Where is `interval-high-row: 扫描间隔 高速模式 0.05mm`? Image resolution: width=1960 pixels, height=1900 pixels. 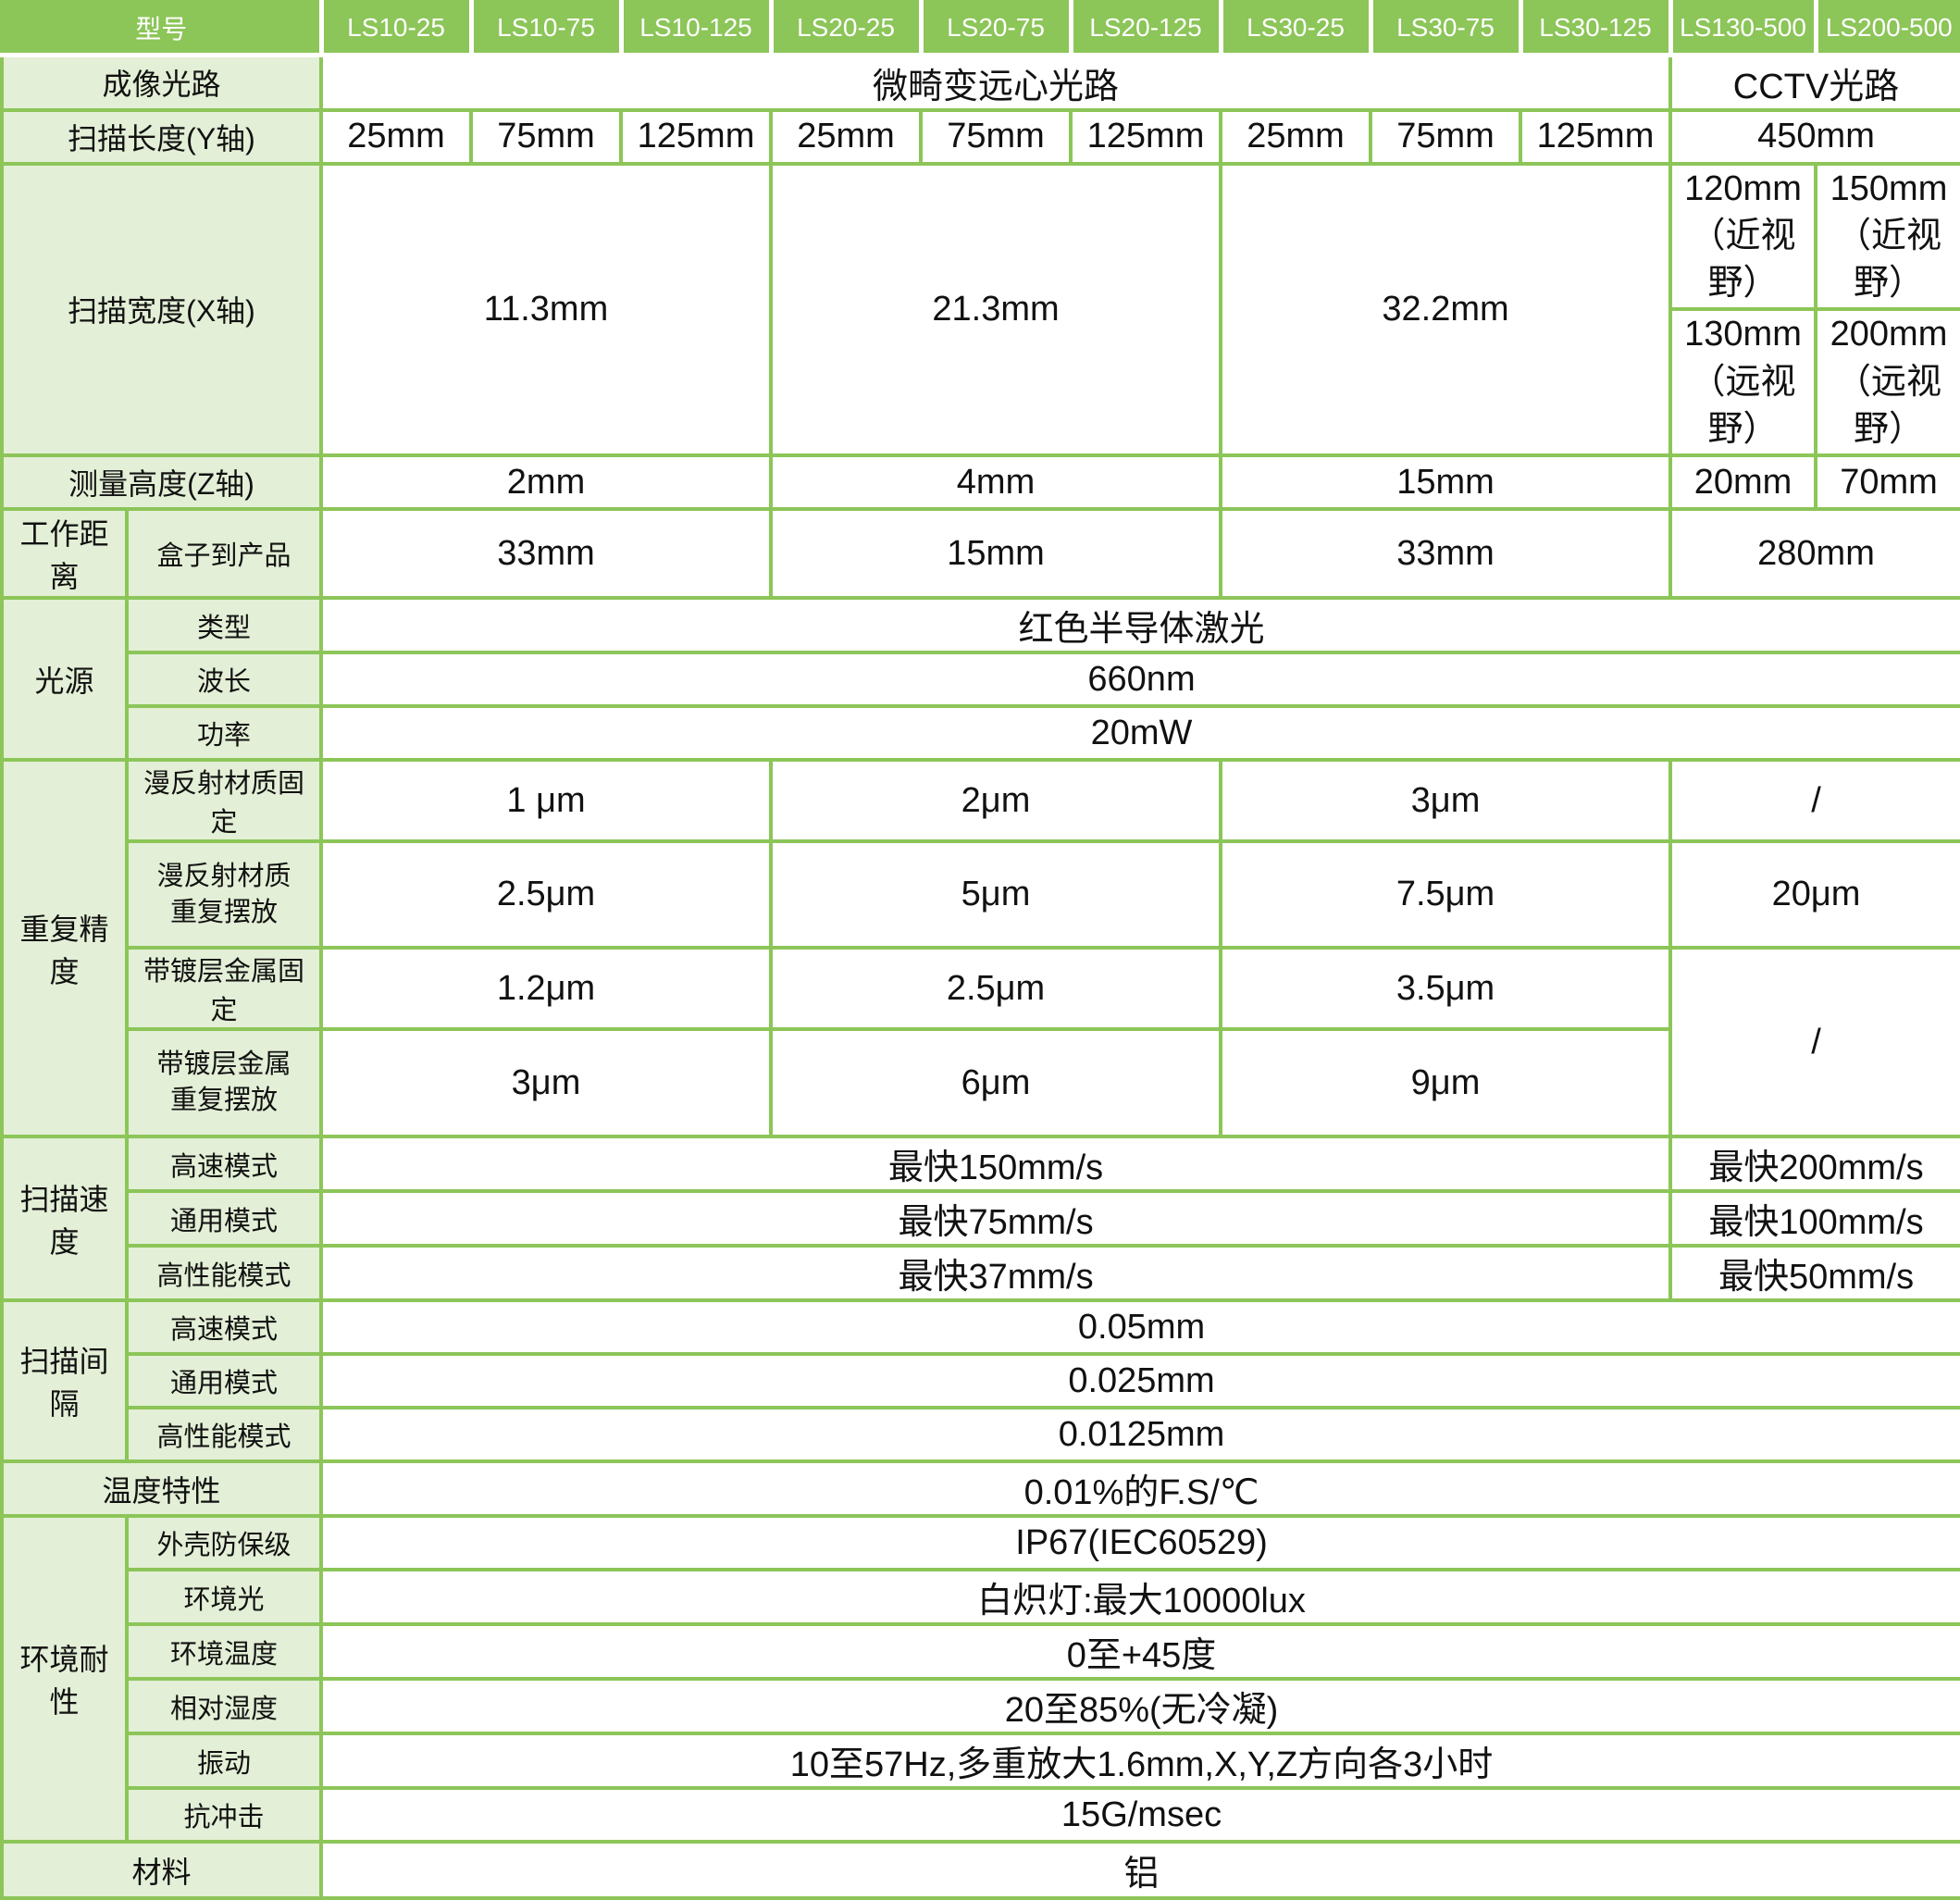 interval-high-row: 扫描间隔 高速模式 0.05mm is located at coordinates (980, 1381).